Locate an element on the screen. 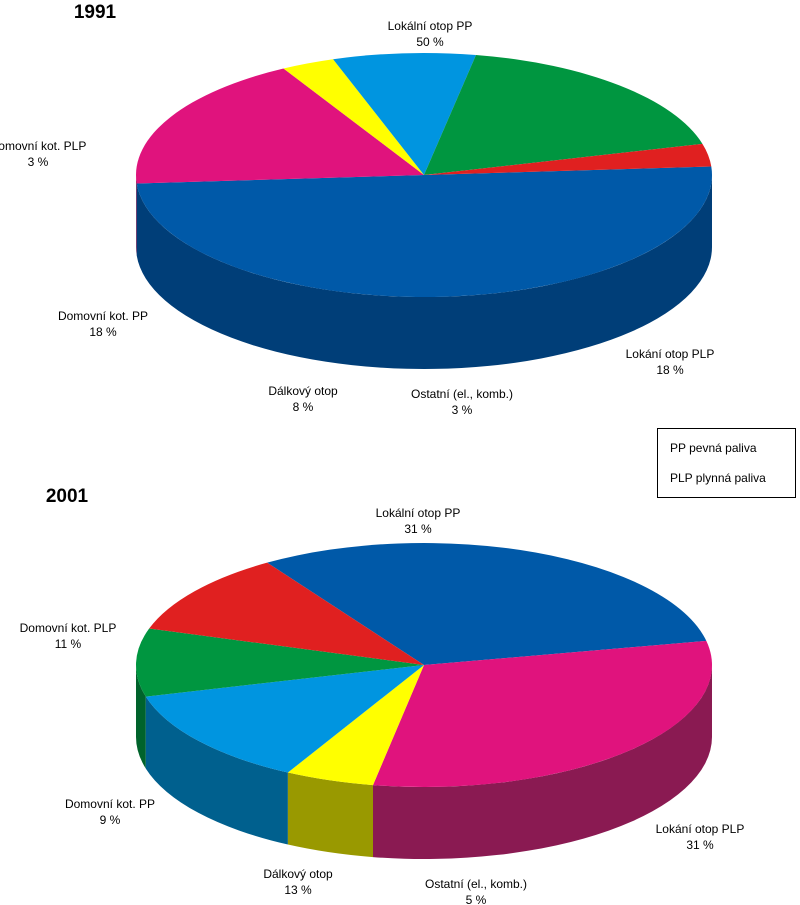 This screenshot has width=800, height=905. side-dalkovy-otop is located at coordinates (216, 770).